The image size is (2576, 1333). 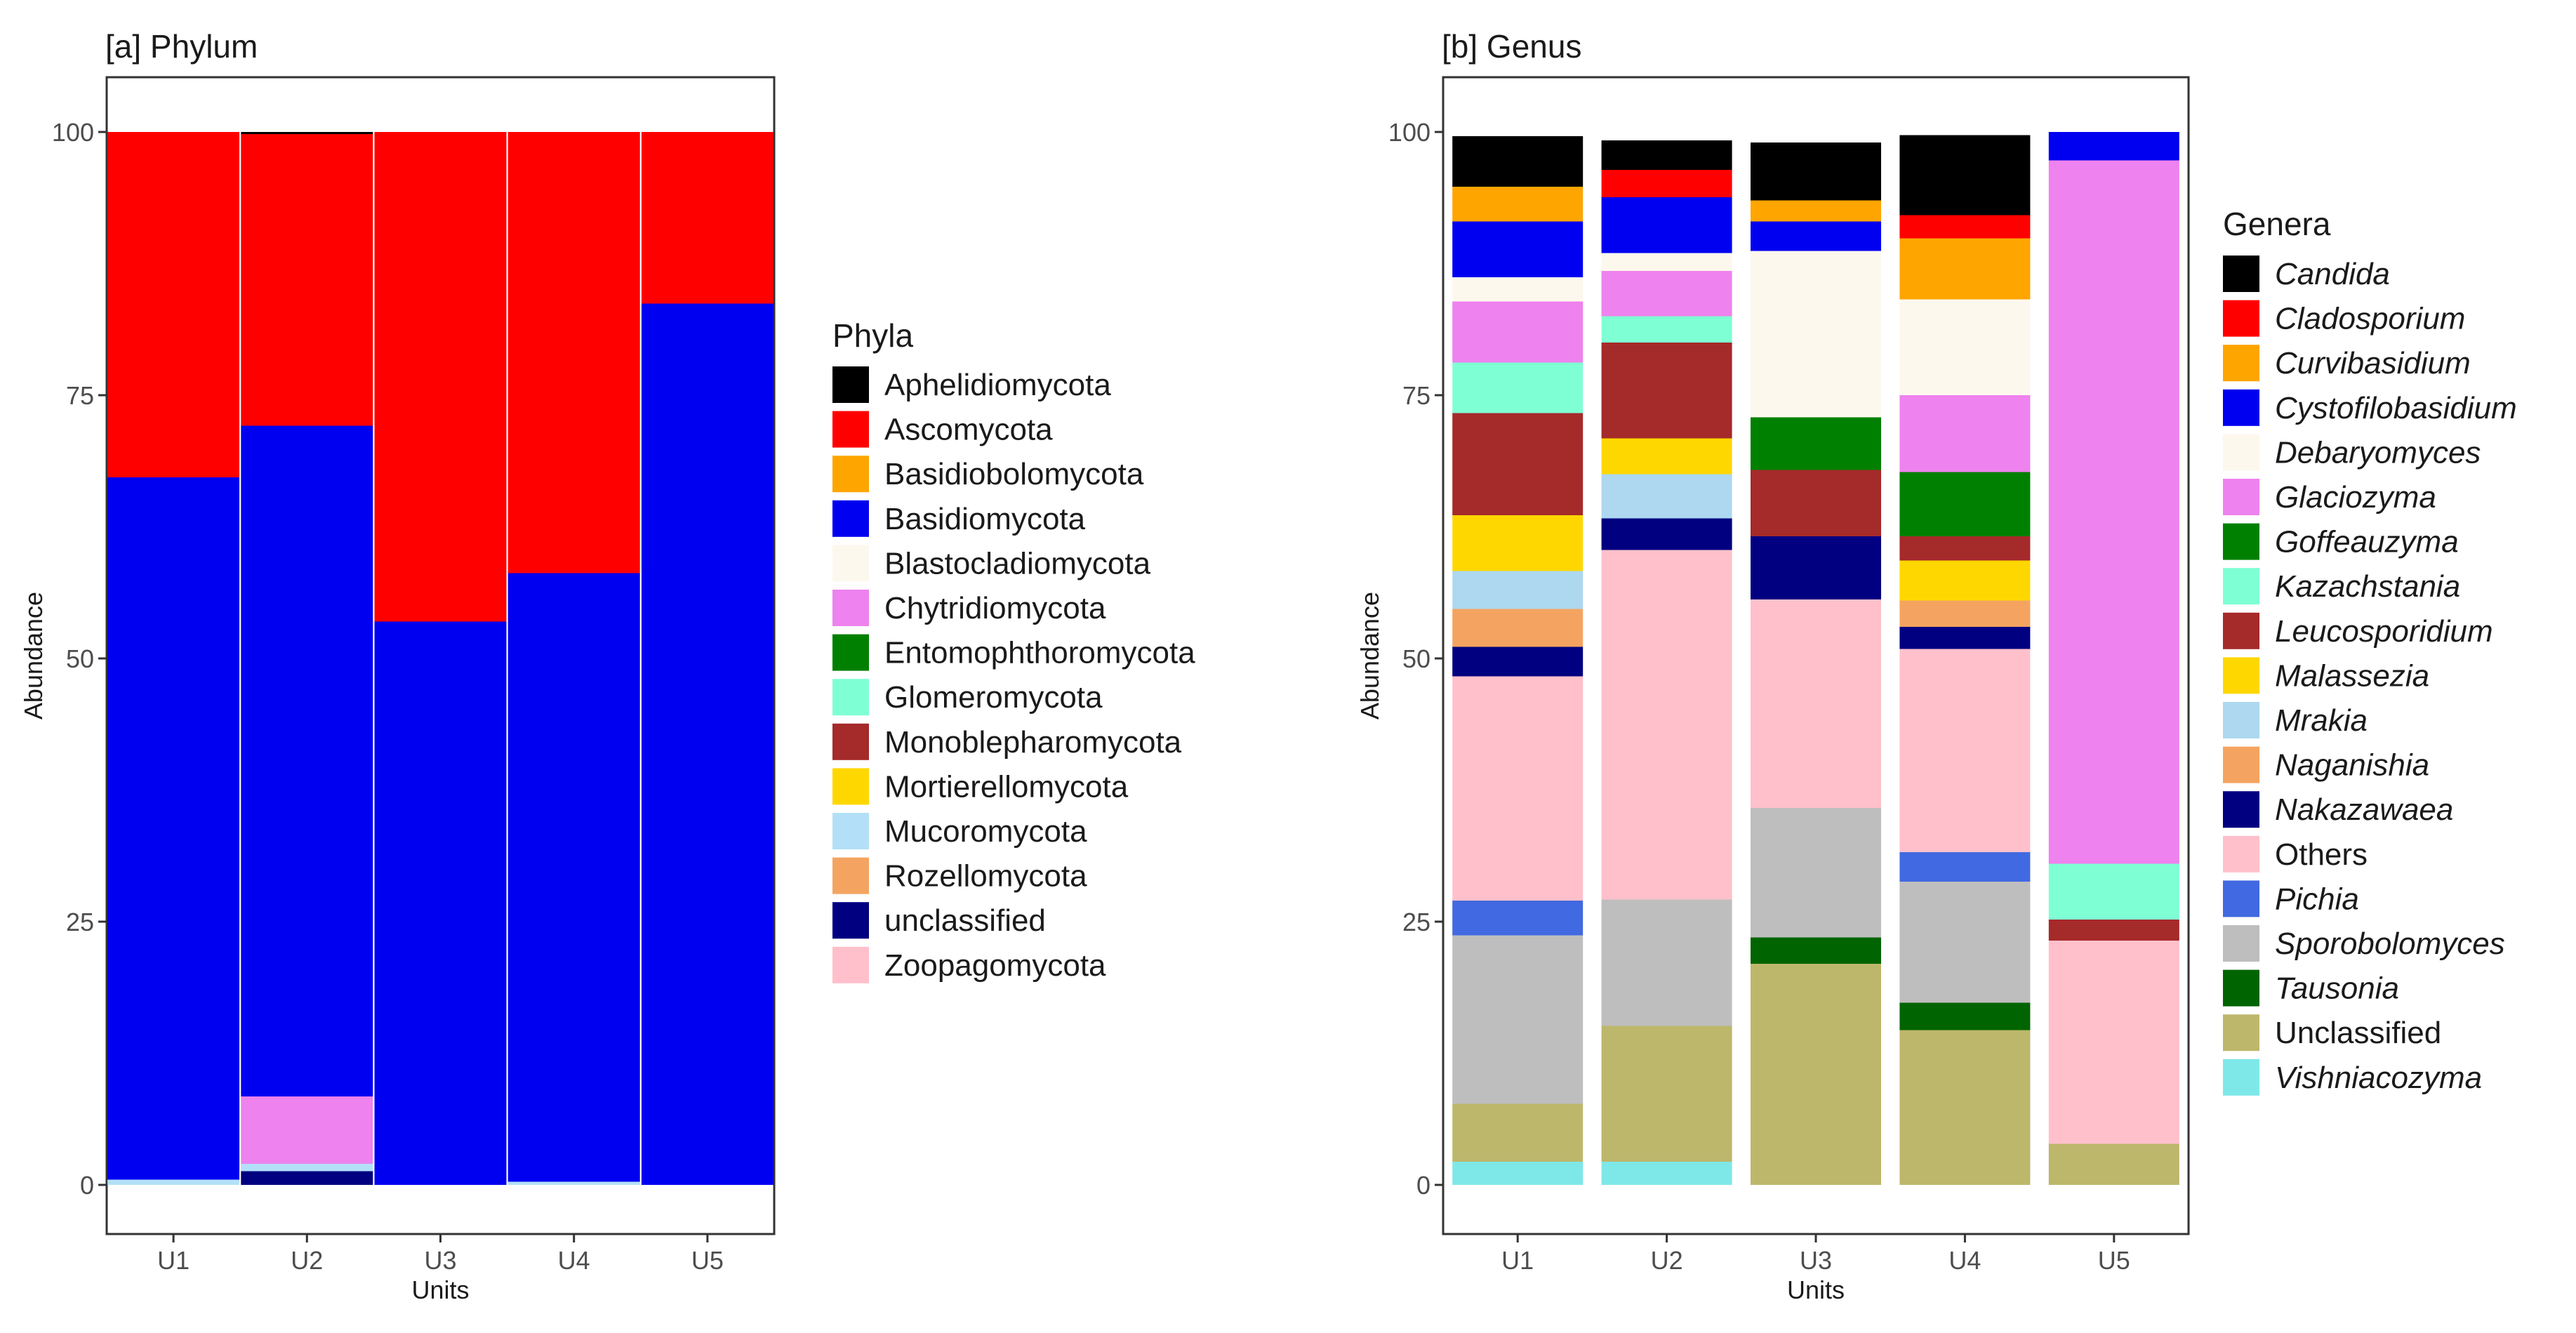 What do you see at coordinates (1816, 1289) in the screenshot?
I see `x-axis-title: Units` at bounding box center [1816, 1289].